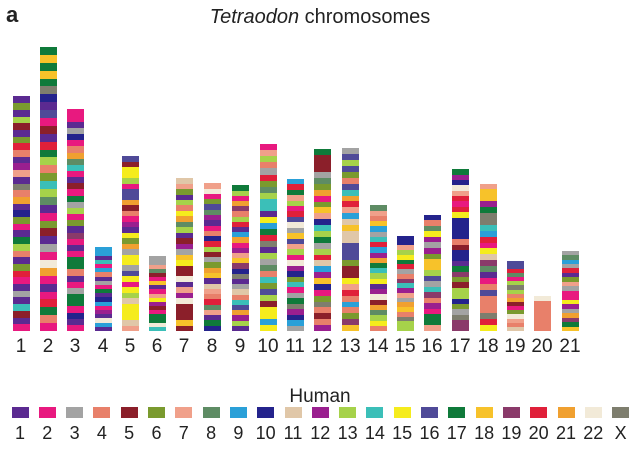  I want to click on legend-label: 4, so click(101, 433).